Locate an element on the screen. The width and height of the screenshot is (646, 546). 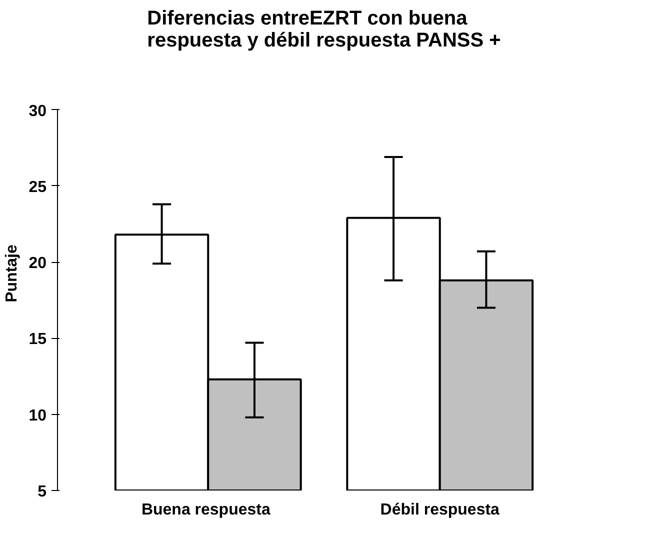
y-tick-label: 20 is located at coordinates (37, 263).